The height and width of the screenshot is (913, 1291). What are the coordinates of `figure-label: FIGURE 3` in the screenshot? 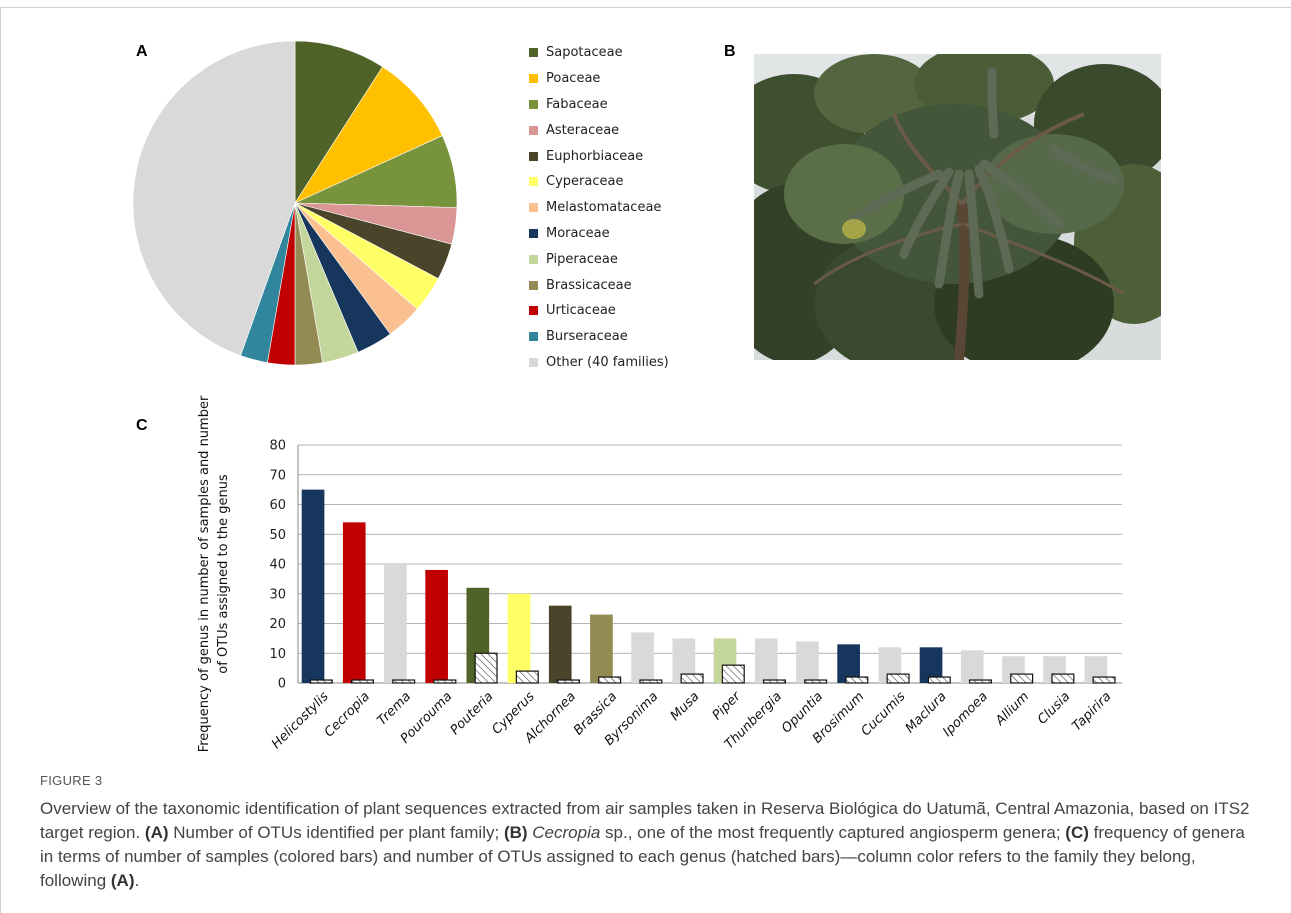 It's located at (71, 780).